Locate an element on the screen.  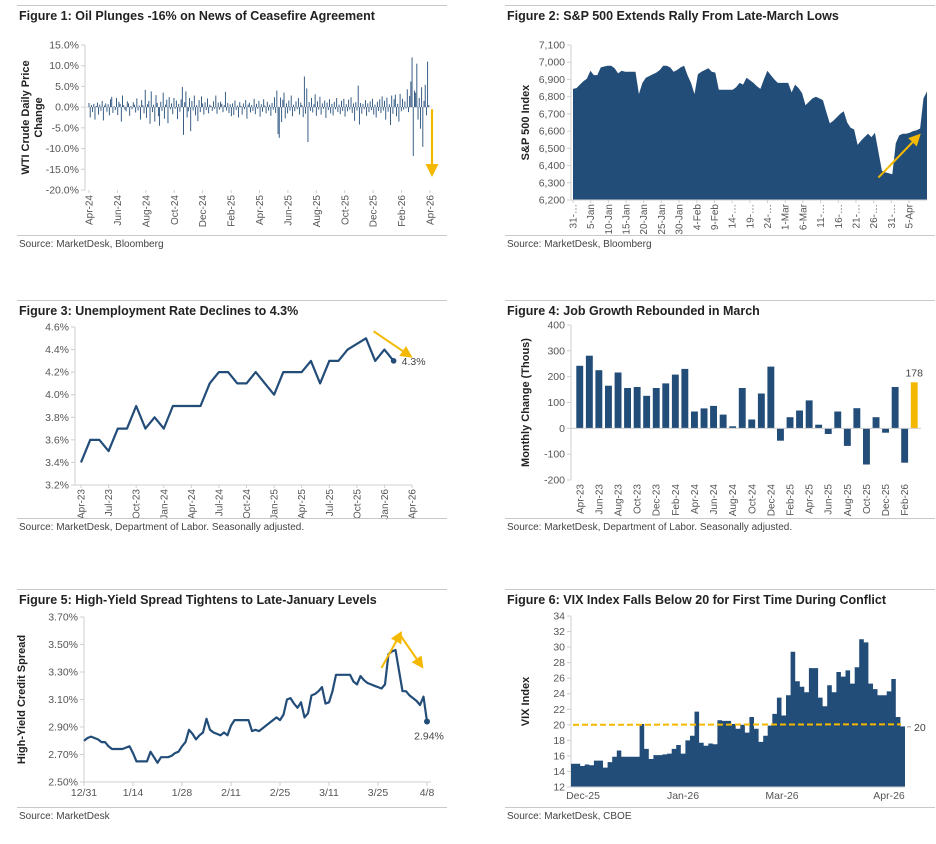
x-tick-label: 5-Apr is located at coordinates (910, 215).